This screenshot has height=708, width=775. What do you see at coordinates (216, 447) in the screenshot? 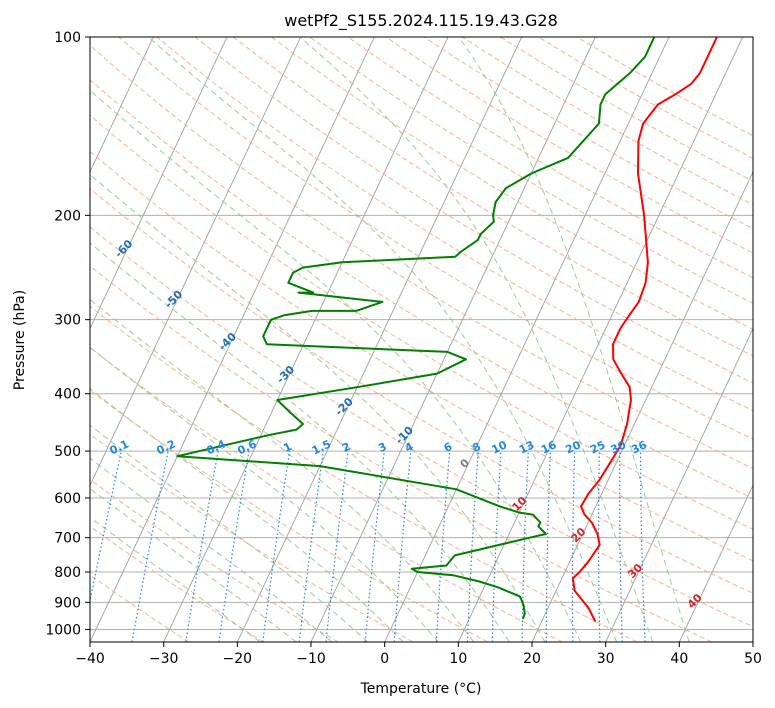
I see `mixing-ratio-label: 0.4` at bounding box center [216, 447].